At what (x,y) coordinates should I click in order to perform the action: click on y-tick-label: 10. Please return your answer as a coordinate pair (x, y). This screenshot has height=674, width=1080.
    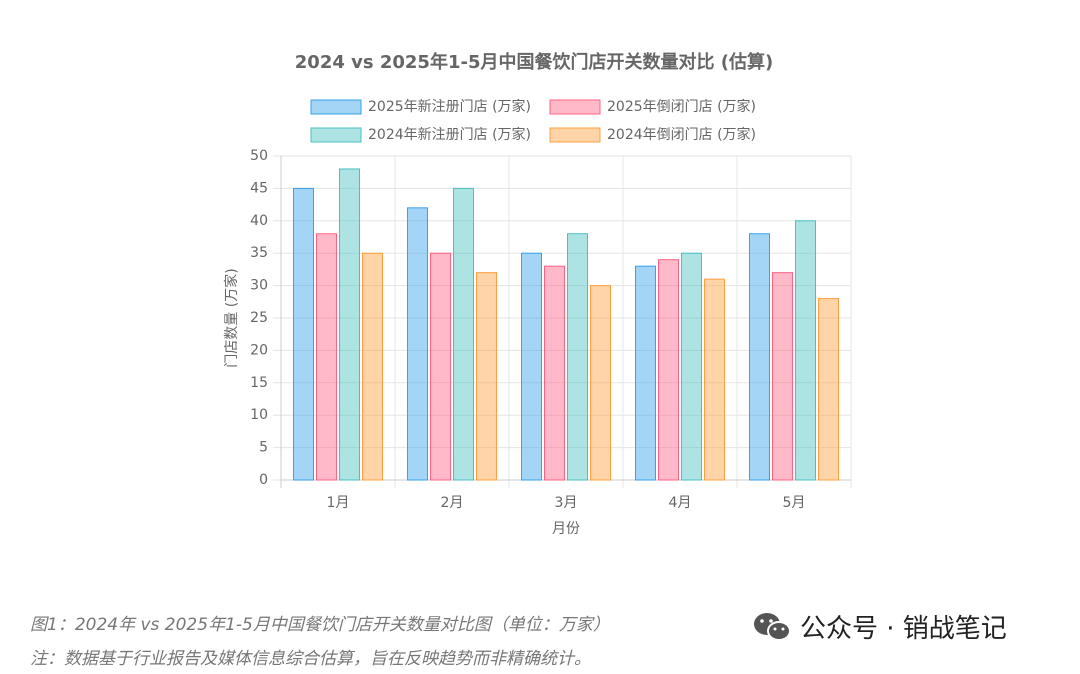
    Looking at the image, I should click on (259, 415).